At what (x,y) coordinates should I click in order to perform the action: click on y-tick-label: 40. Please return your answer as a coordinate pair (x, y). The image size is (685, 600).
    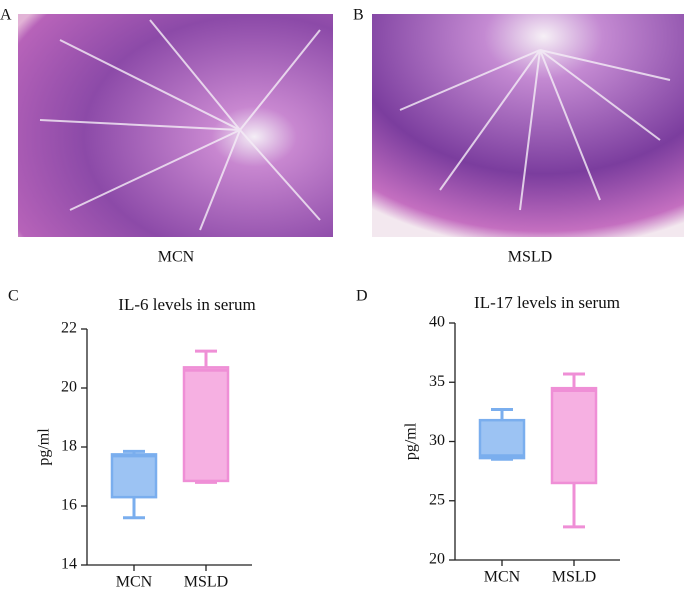
    Looking at the image, I should click on (437, 322).